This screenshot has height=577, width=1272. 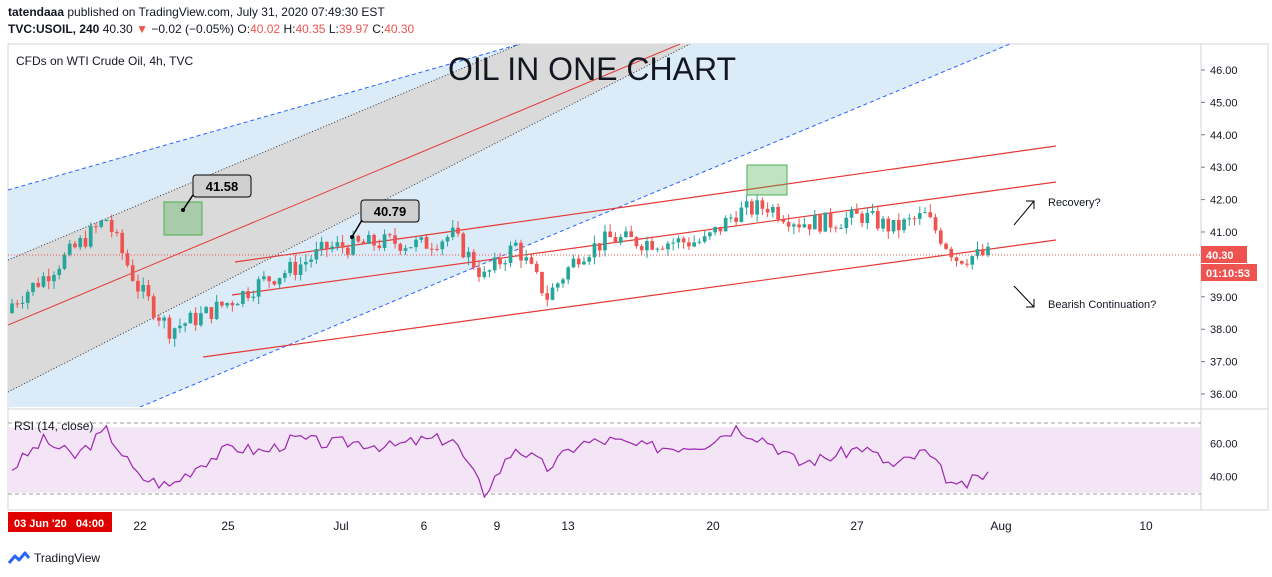 What do you see at coordinates (643, 526) in the screenshot?
I see `time-axis: 22 25 Jul 6 9 13 20 27 Aug 10` at bounding box center [643, 526].